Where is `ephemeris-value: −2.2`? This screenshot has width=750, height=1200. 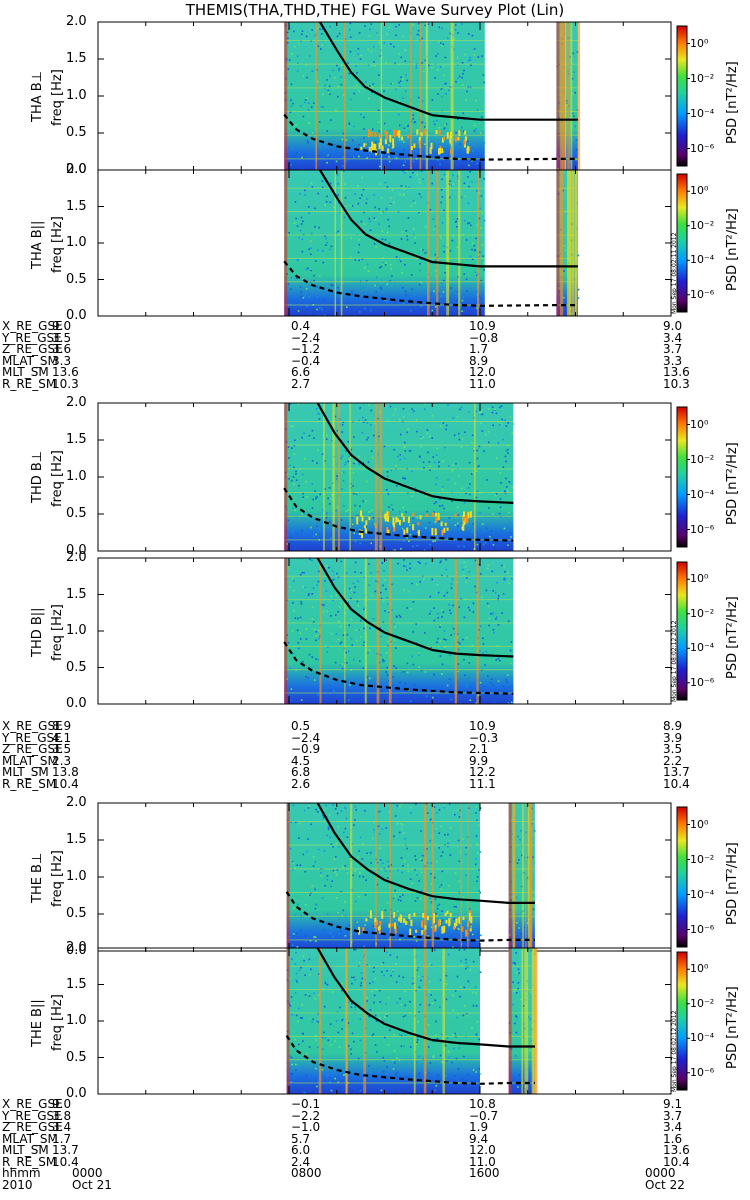 ephemeris-value: −2.2 is located at coordinates (306, 1115).